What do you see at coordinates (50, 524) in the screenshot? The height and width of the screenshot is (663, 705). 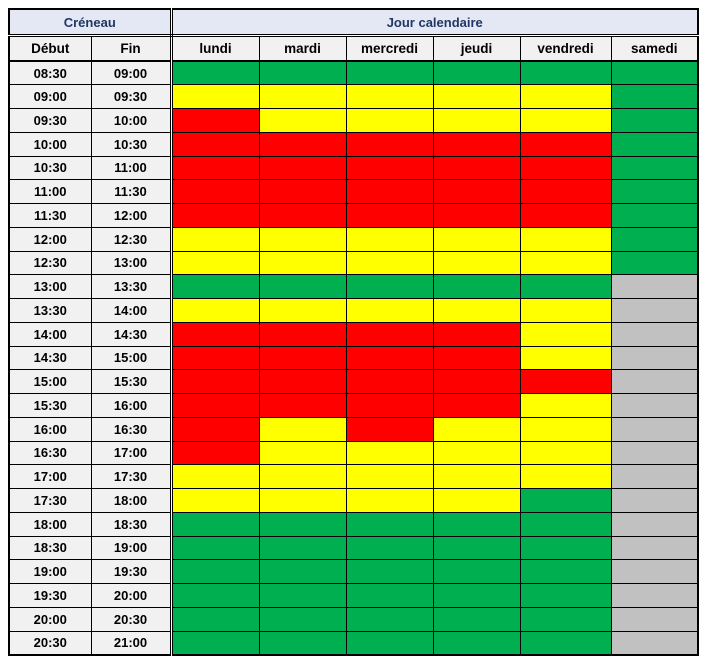 I see `slot-start-time: 18:00` at bounding box center [50, 524].